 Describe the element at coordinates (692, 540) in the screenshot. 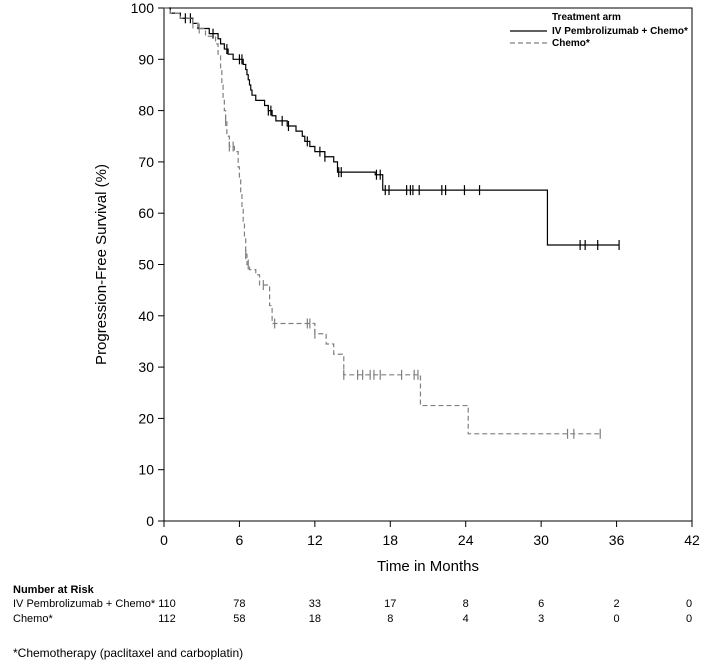

I see `x-tick-label: 42` at that location.